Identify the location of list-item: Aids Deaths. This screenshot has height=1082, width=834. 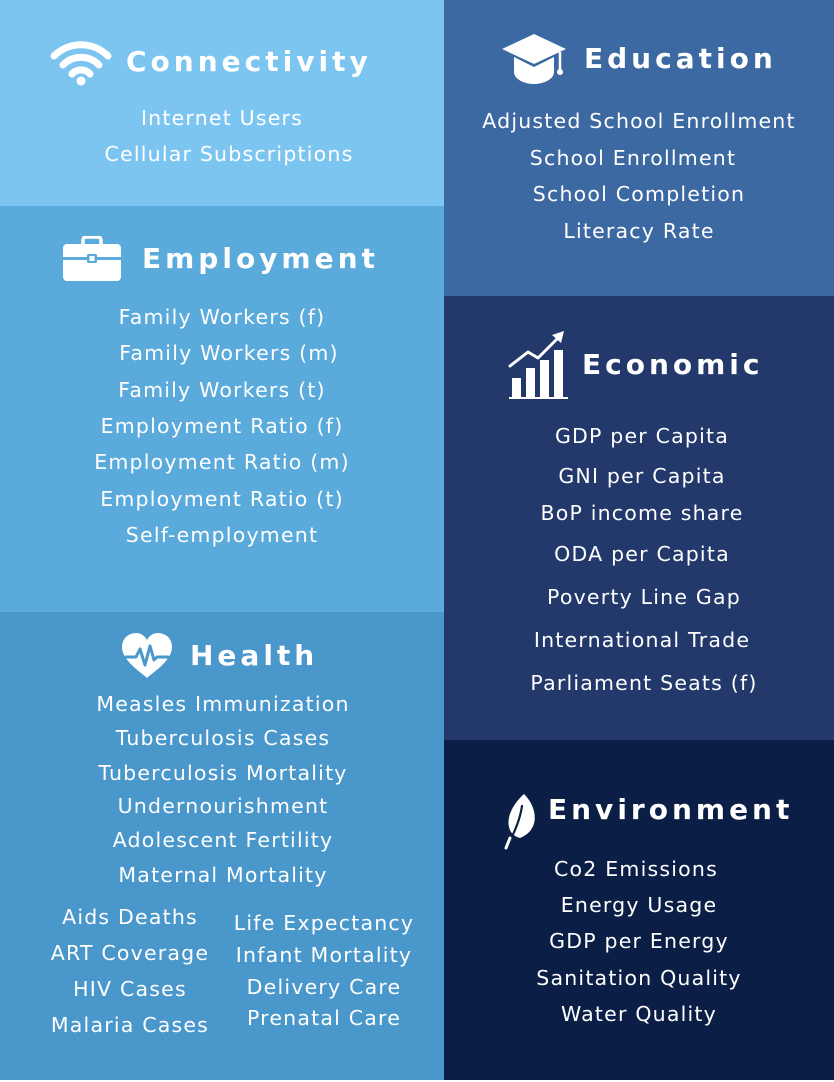
(130, 917).